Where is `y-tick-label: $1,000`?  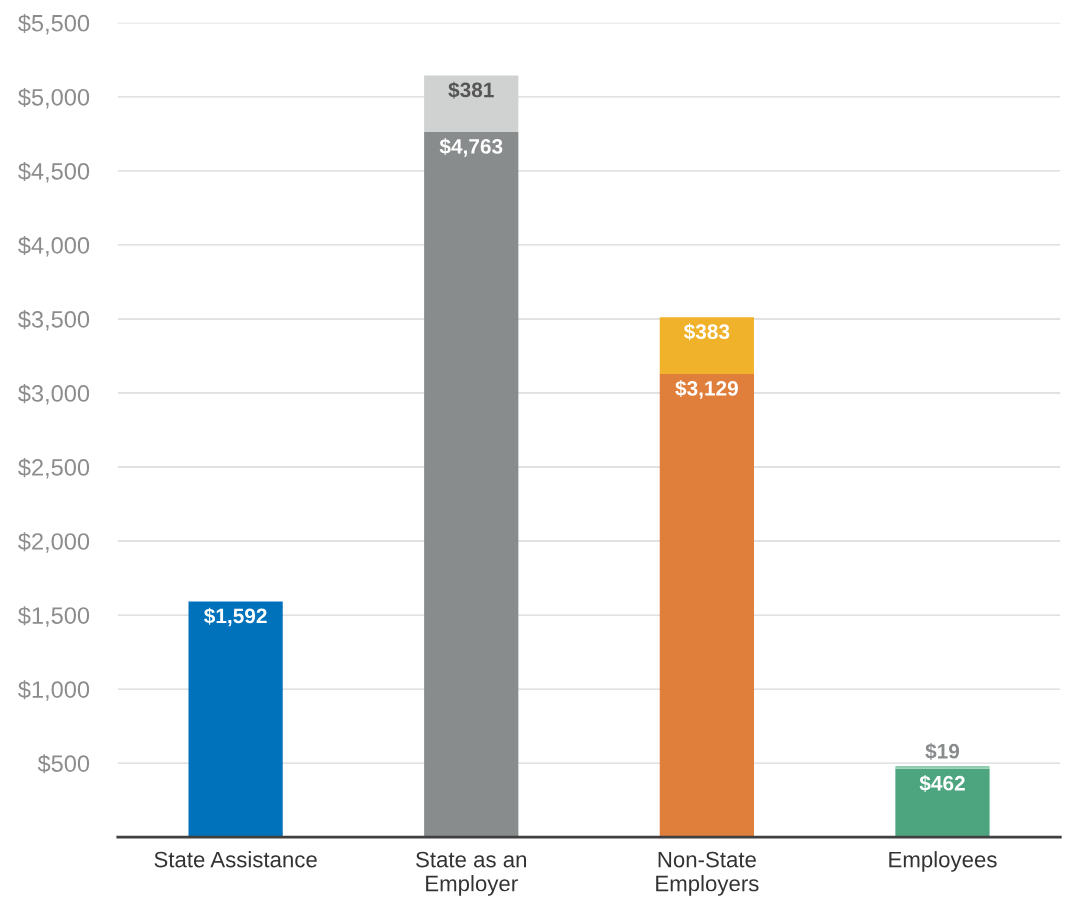 y-tick-label: $1,000 is located at coordinates (54, 690).